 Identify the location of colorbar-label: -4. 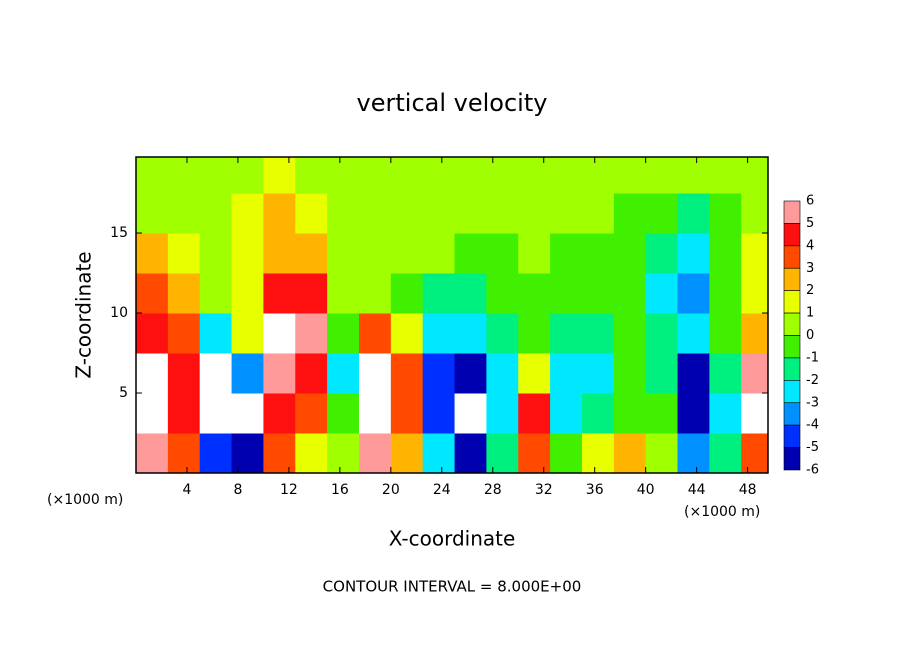
(812, 425).